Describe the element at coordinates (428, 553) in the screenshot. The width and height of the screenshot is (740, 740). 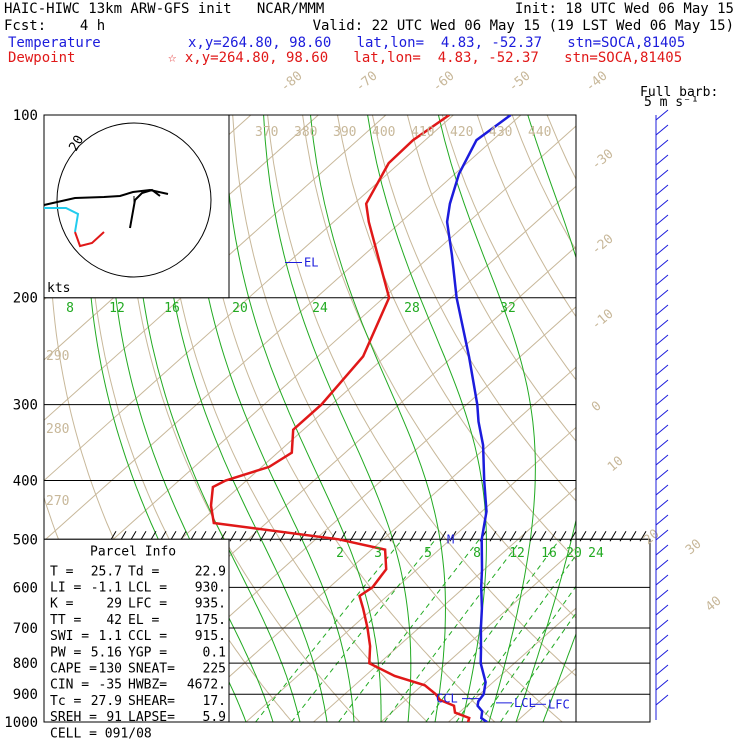
I see `mixing-ratio-label: 5` at that location.